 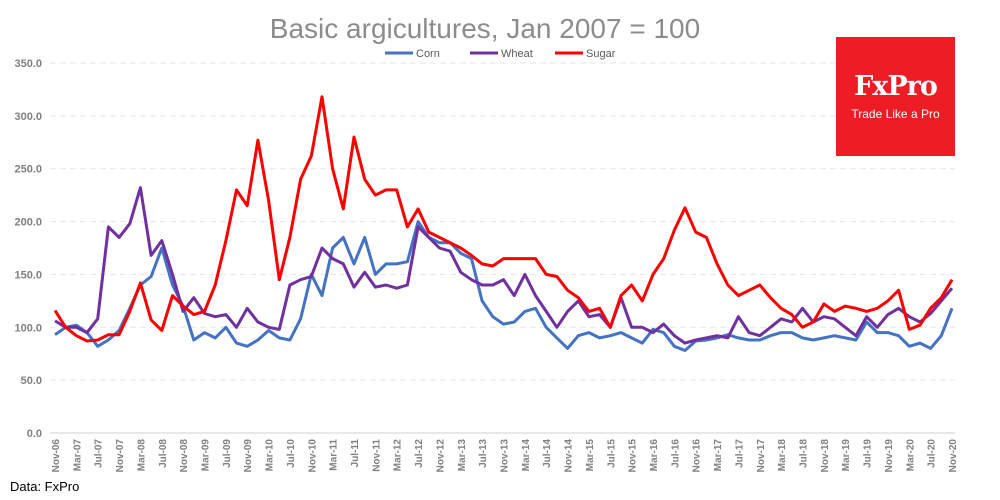 What do you see at coordinates (611, 453) in the screenshot?
I see `x-tick-label: Jul-15` at bounding box center [611, 453].